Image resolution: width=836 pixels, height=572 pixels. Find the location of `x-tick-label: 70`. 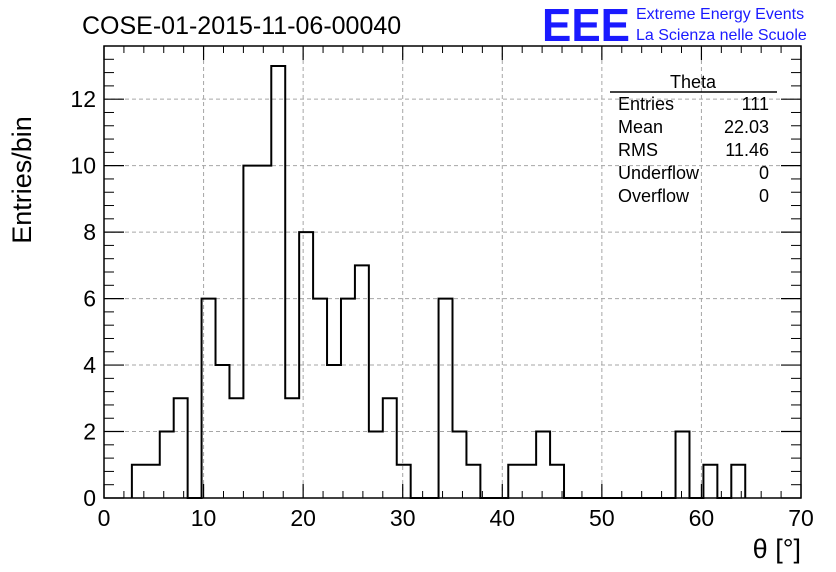

x-tick-label: 70 is located at coordinates (801, 518).